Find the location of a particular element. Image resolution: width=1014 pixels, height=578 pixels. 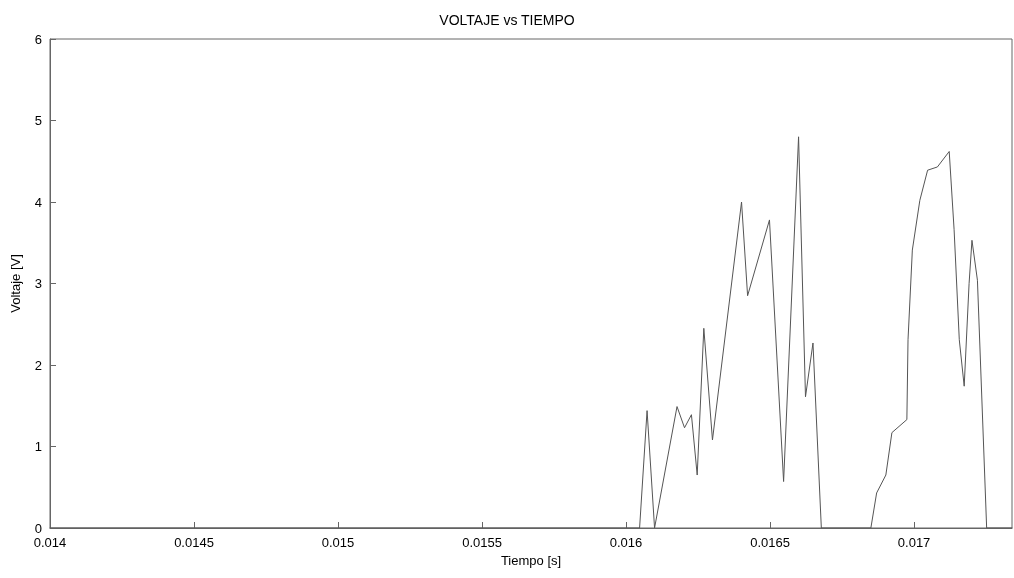

x-axis-title: Tiempo [s] is located at coordinates (531, 560).